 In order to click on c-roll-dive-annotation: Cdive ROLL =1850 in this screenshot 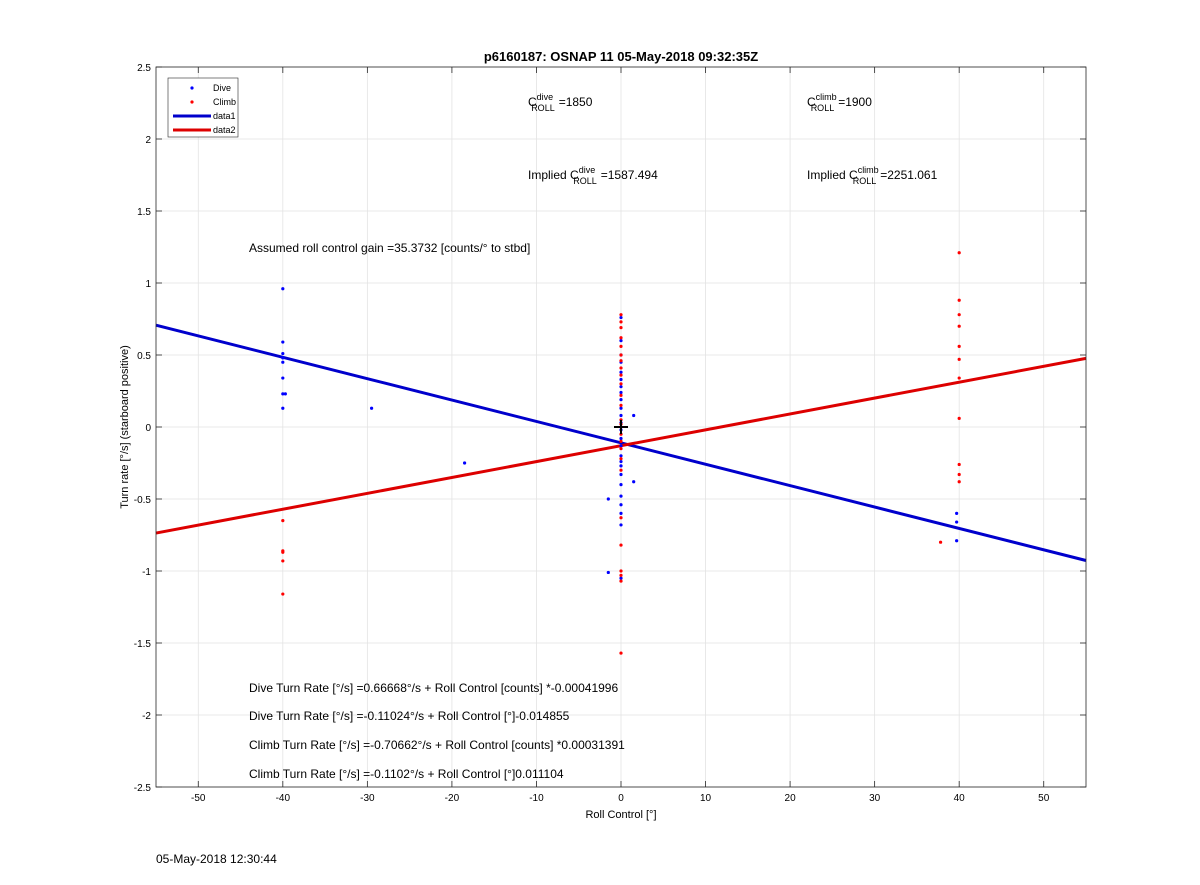, I will do `click(560, 102)`.